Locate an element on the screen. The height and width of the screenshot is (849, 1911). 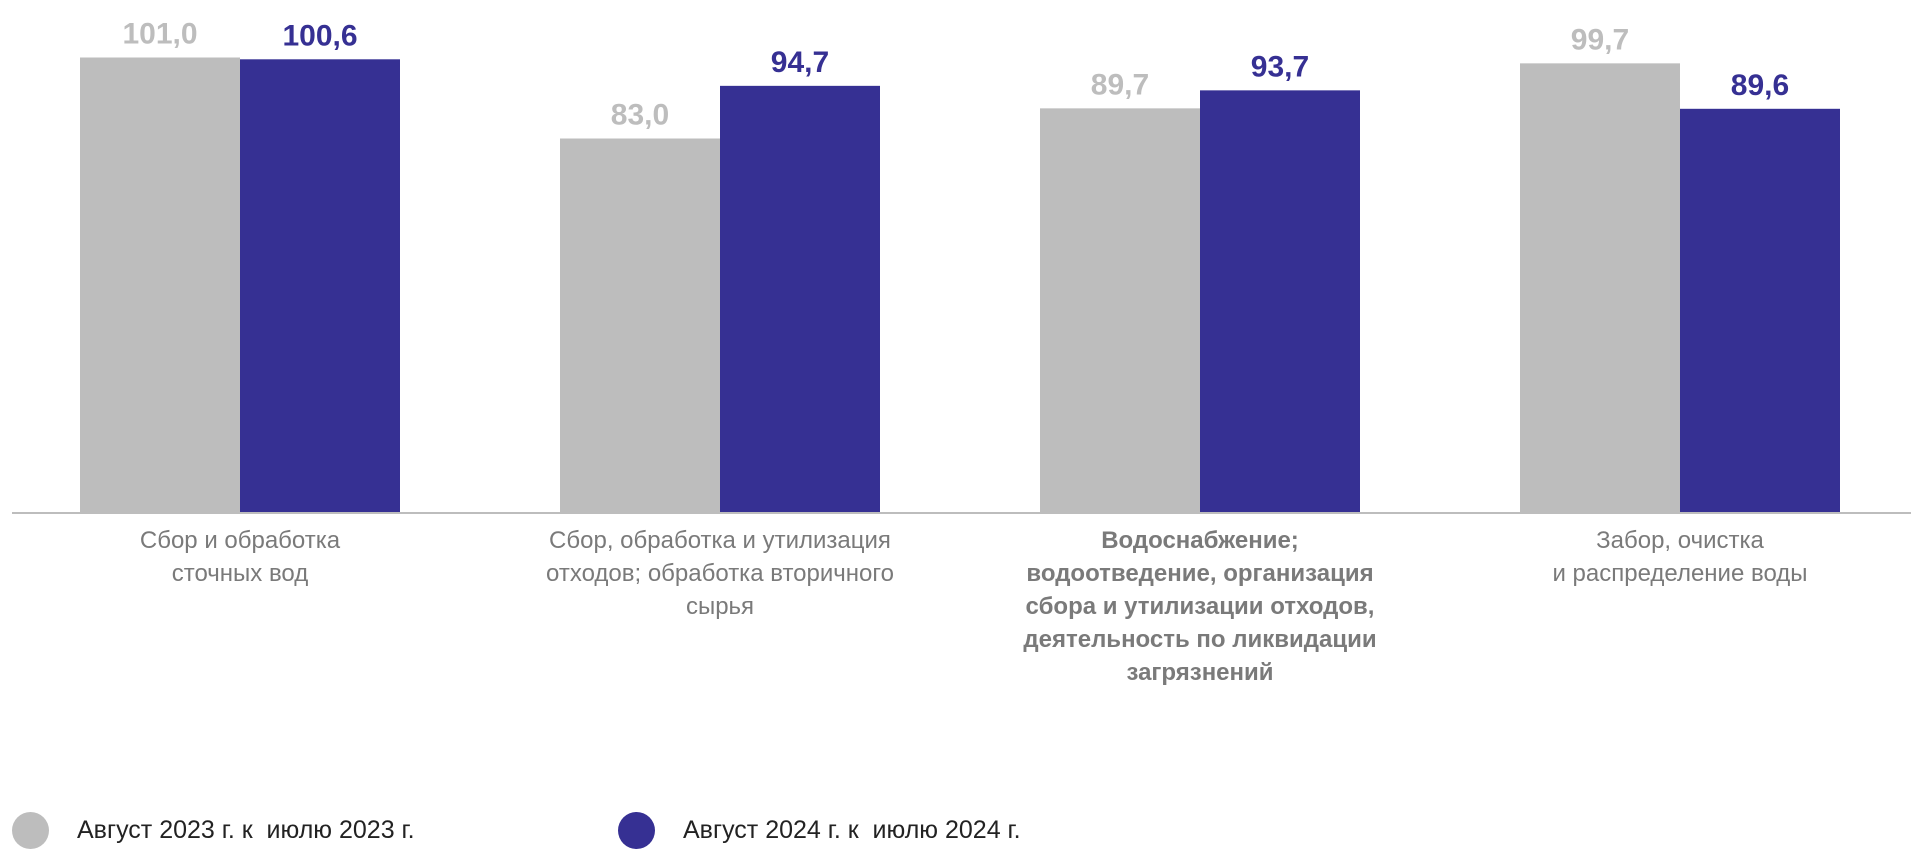
category-label-4: Забор, очистка и распределение воды is located at coordinates (1680, 557).